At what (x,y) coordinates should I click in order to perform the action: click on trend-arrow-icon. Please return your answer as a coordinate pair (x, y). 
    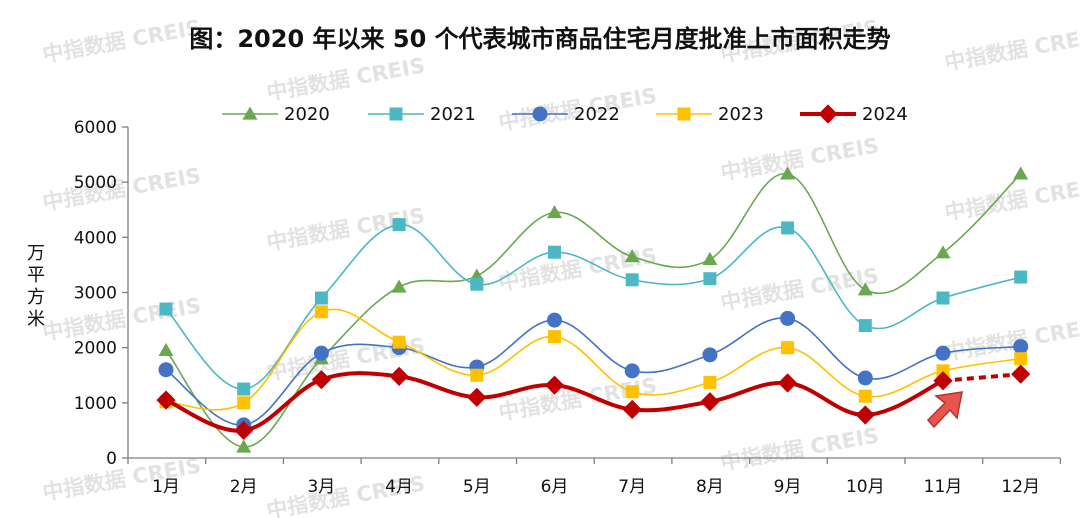
    Looking at the image, I should click on (944, 410).